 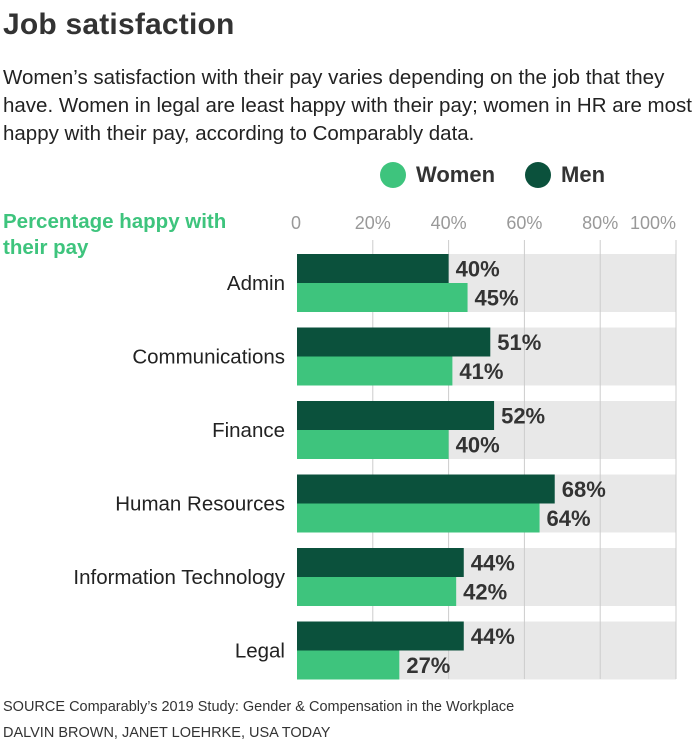 I want to click on category-label: Admin, so click(x=256, y=283).